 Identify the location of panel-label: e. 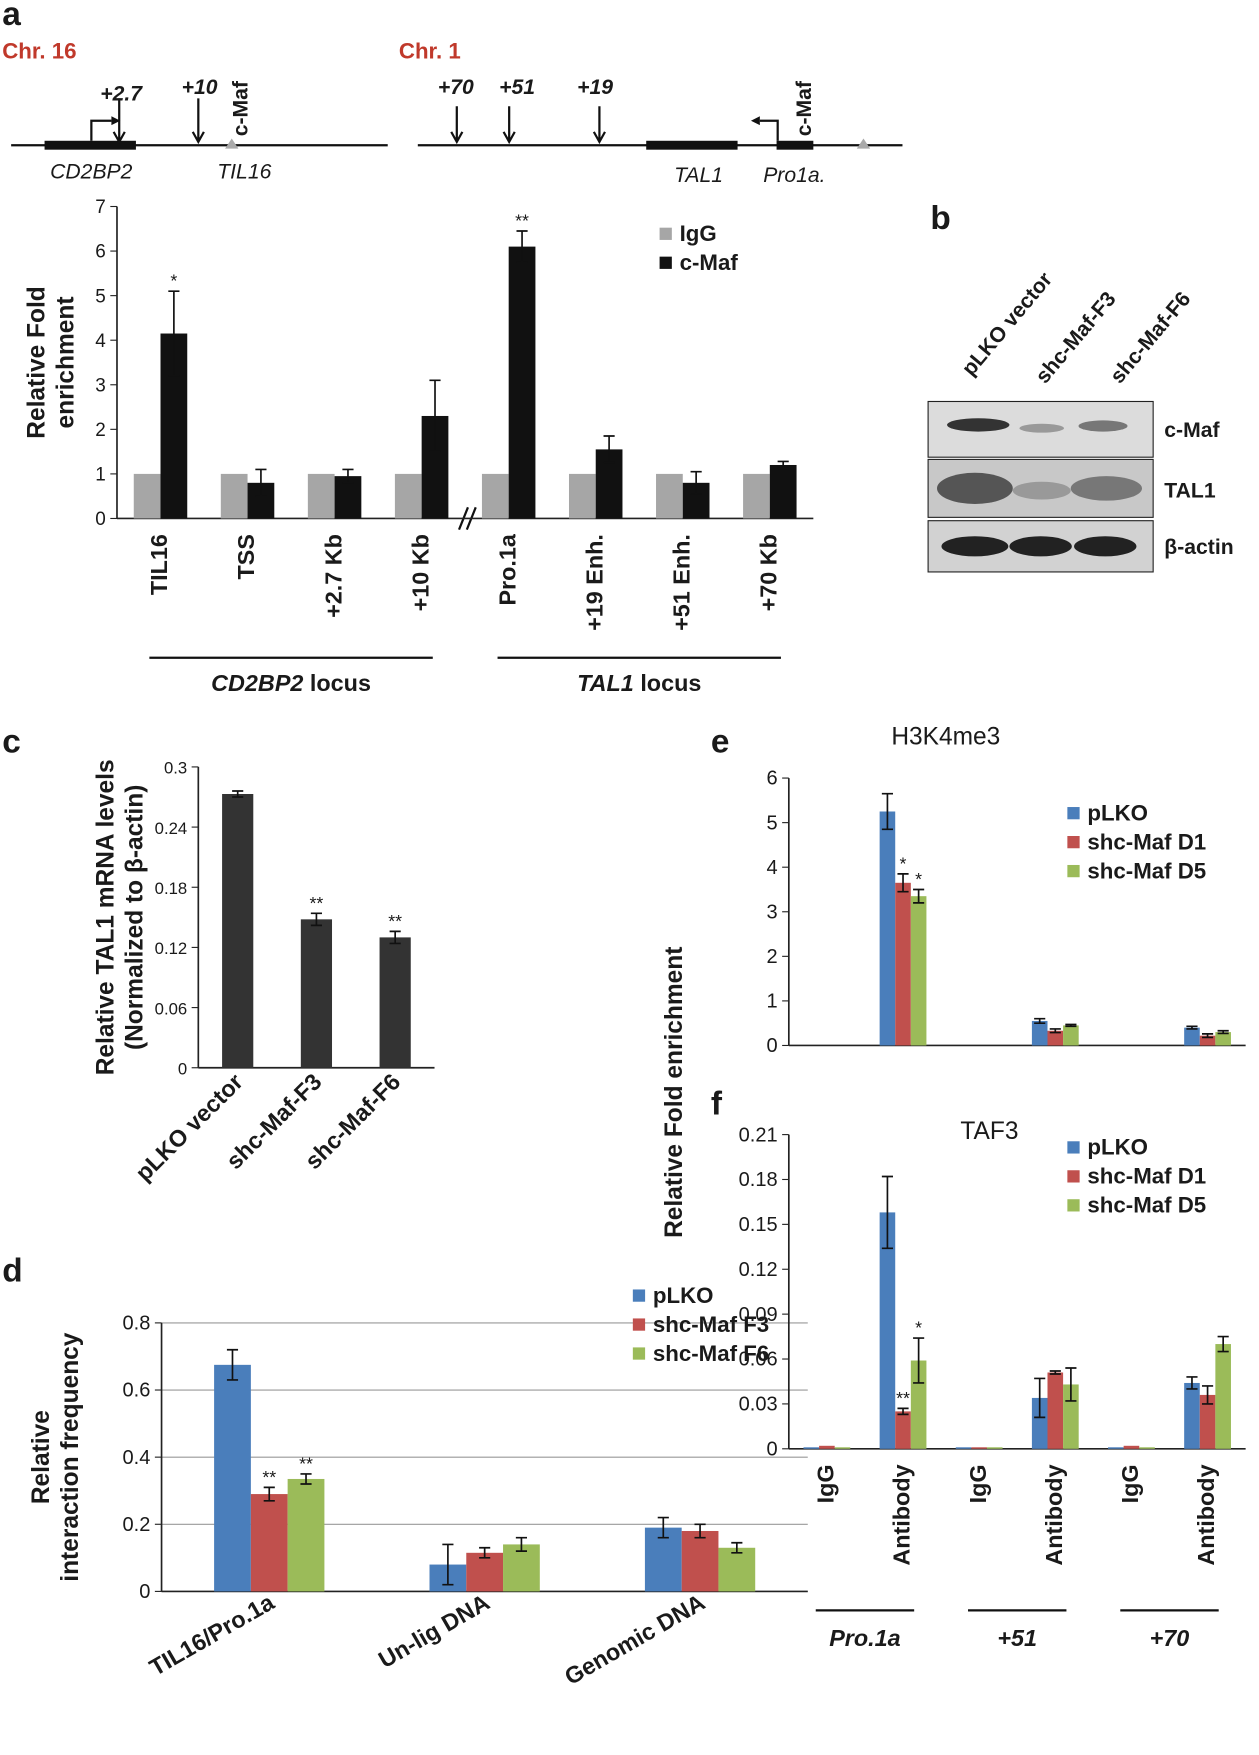
(720, 741).